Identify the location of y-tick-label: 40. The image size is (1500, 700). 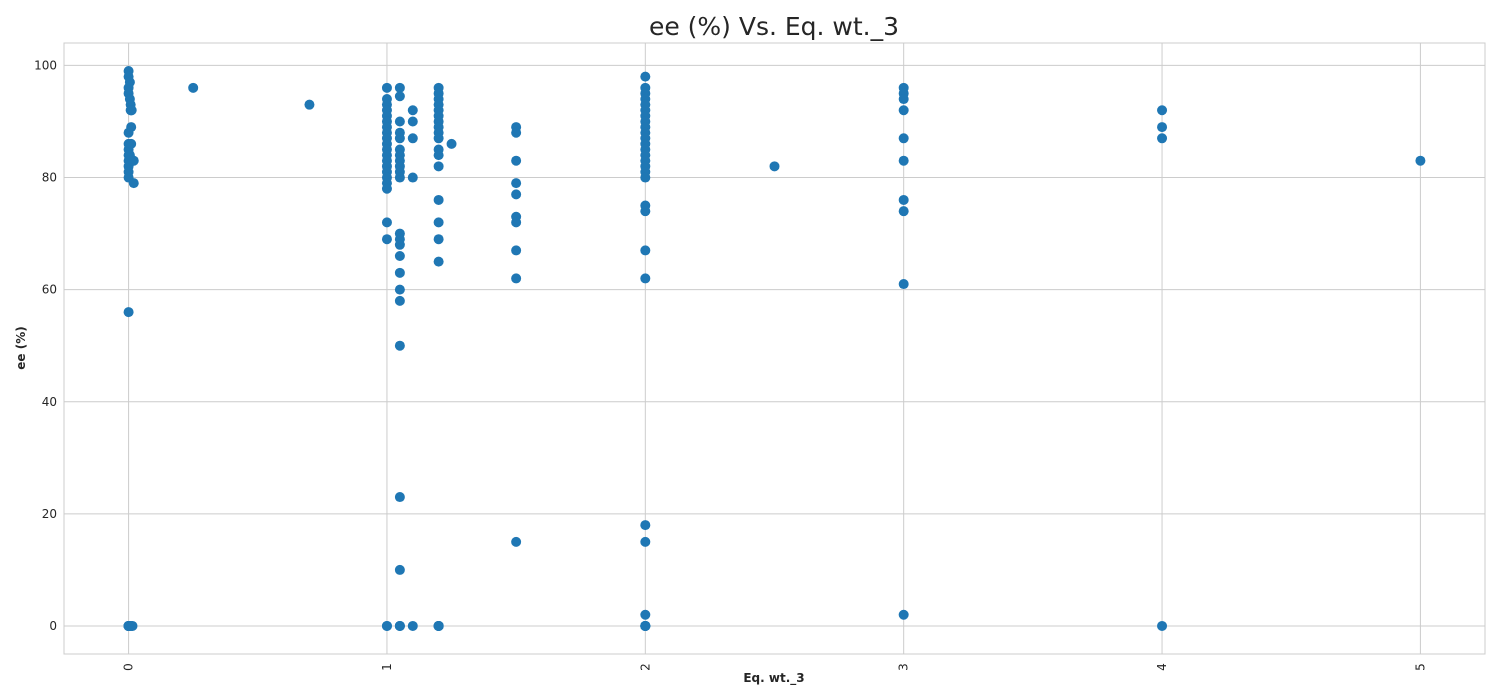
(49, 402).